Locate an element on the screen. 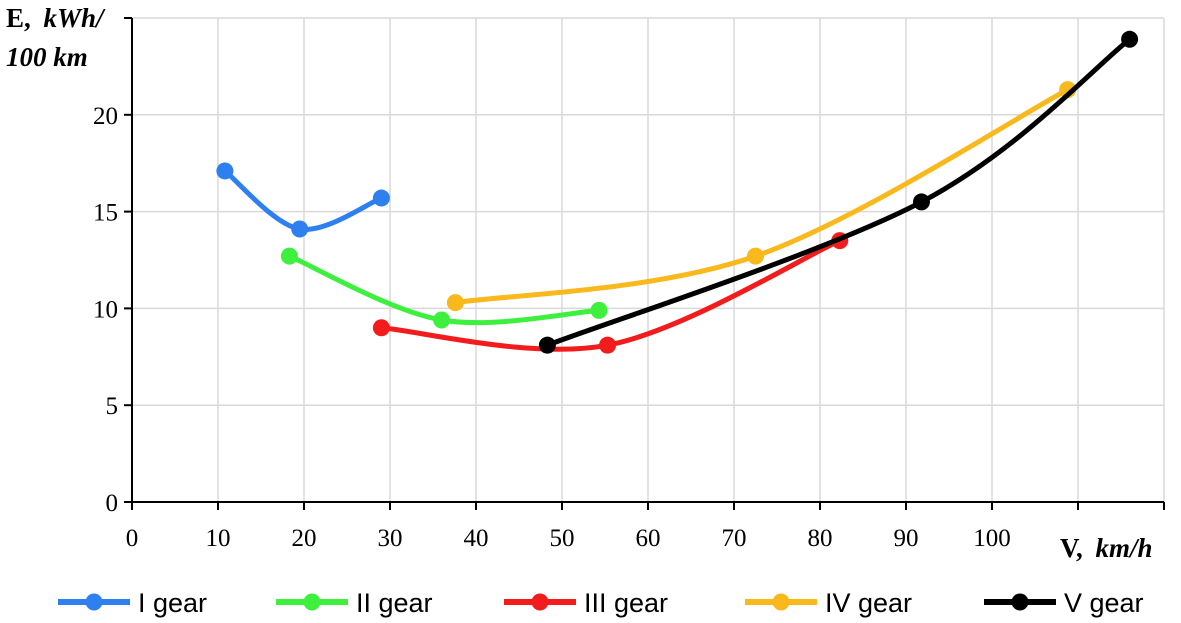  x-tick-label: 20 is located at coordinates (304, 538).